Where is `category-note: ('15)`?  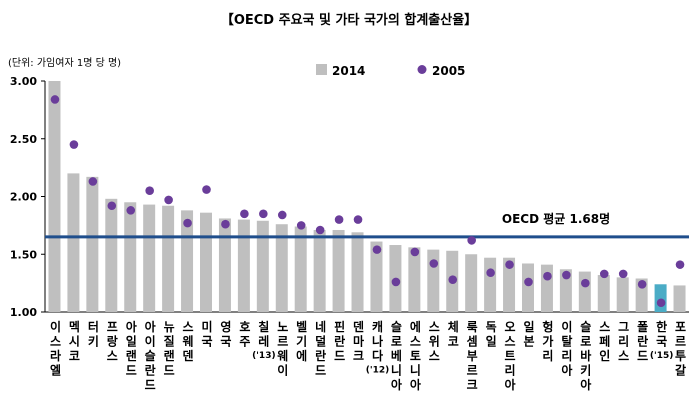 category-note: ('15) is located at coordinates (662, 356).